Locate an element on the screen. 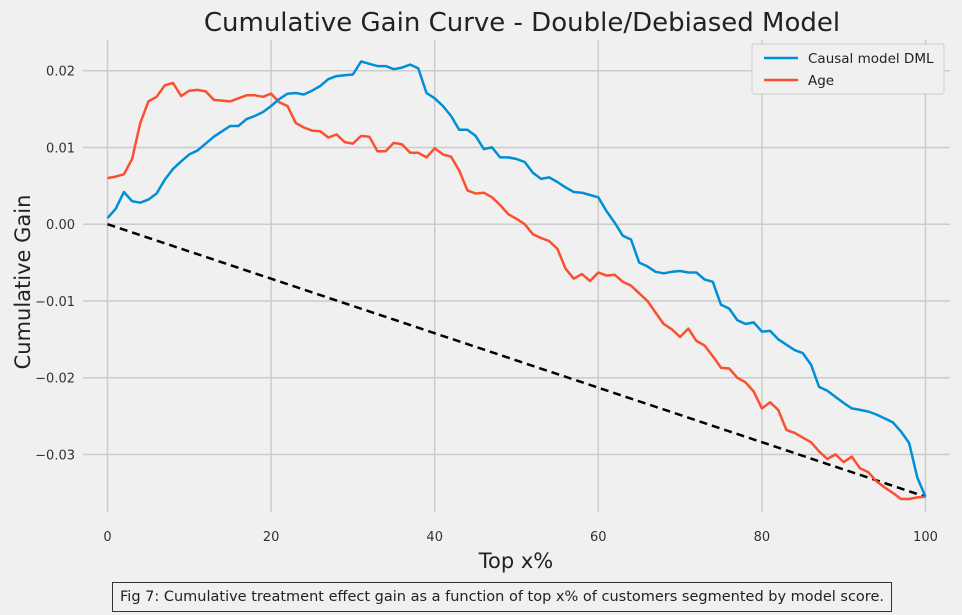 The height and width of the screenshot is (615, 962). x-tick-label: 0 is located at coordinates (107, 537).